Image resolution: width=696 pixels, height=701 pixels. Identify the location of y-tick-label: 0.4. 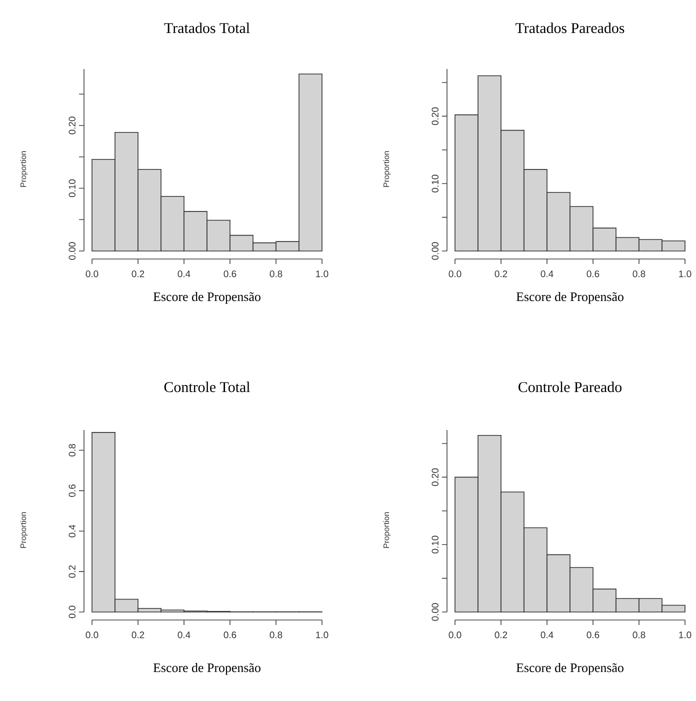
(72, 531).